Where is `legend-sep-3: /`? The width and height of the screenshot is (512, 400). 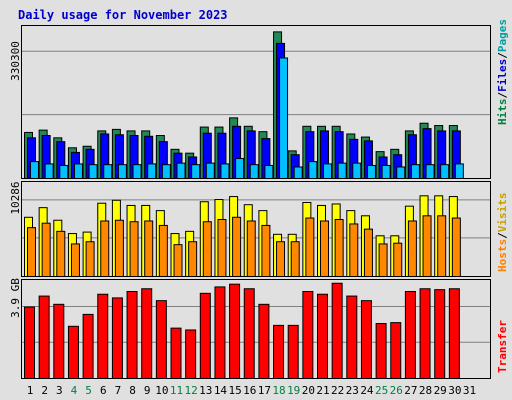 legend-sep-3: / is located at coordinates (502, 235).